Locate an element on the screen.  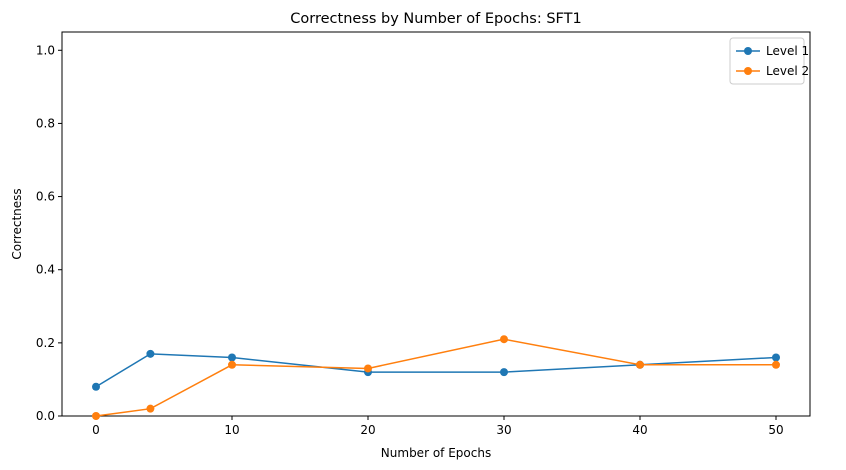
x-tick-label: 20 is located at coordinates (367, 430).